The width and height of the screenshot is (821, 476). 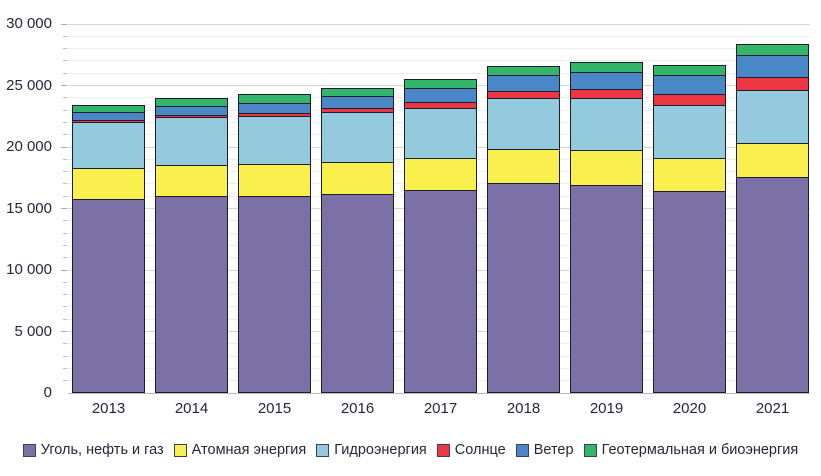 I want to click on legend-label: Гидроэнергия, so click(x=380, y=450).